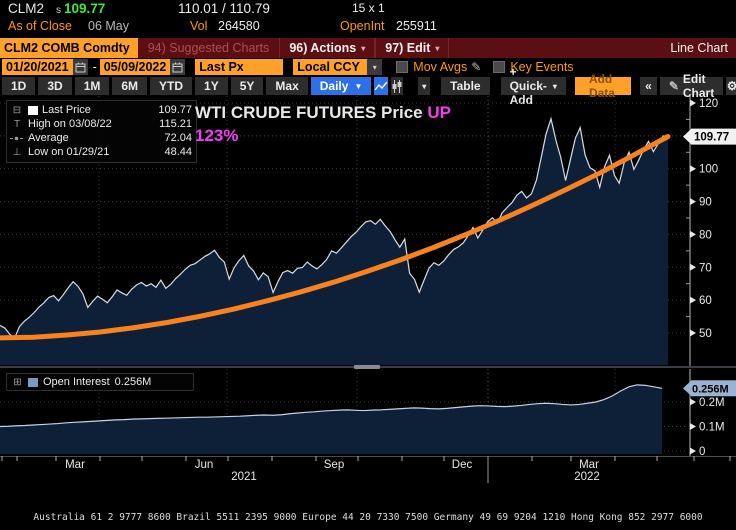  What do you see at coordinates (287, 86) in the screenshot?
I see `range-max-button: Max` at bounding box center [287, 86].